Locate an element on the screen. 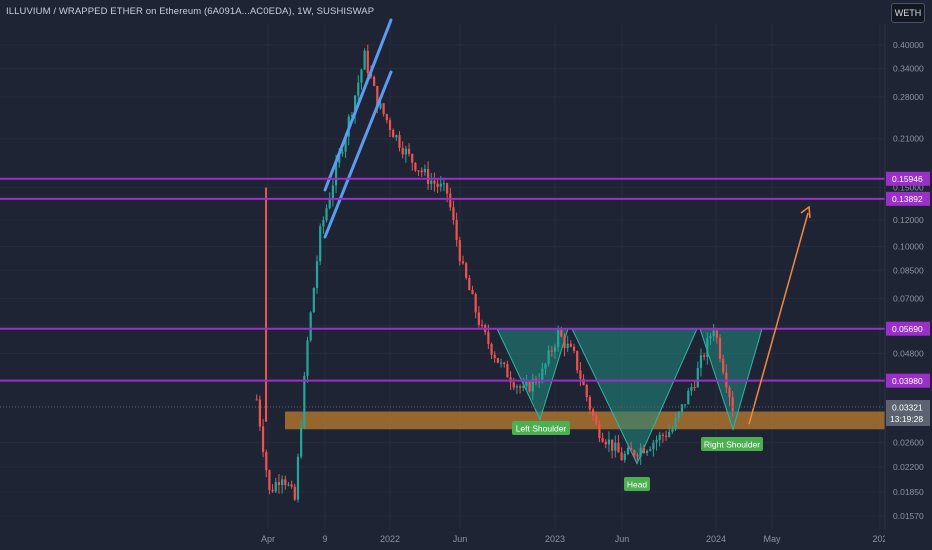  level-price-label: 0.15946 is located at coordinates (907, 179).